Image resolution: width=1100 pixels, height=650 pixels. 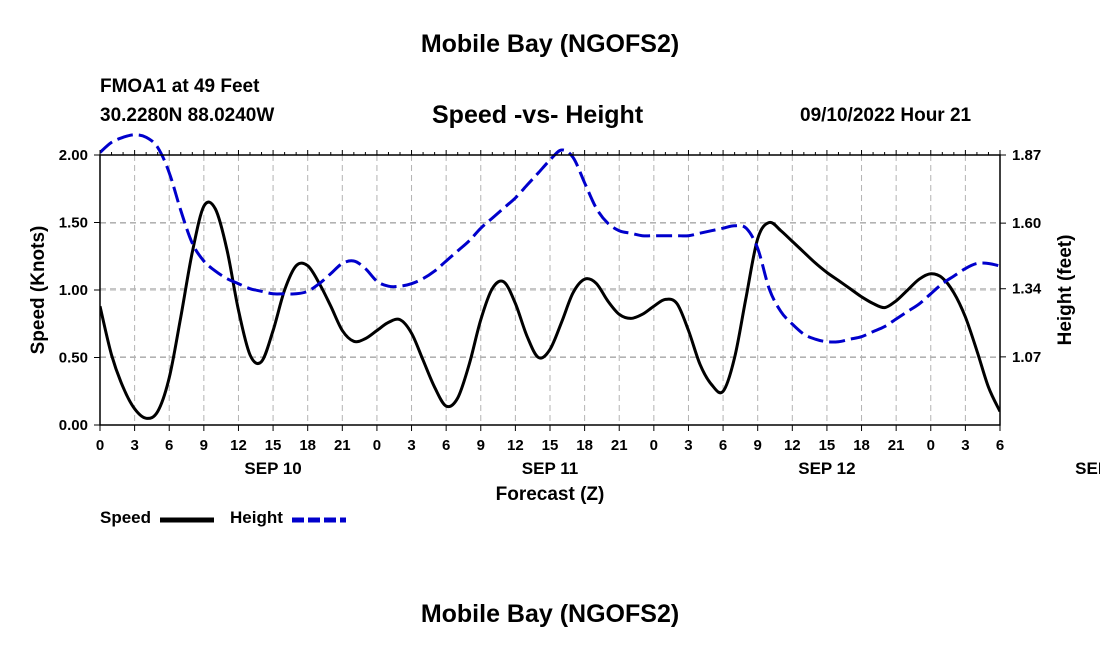 What do you see at coordinates (826, 468) in the screenshot?
I see `x-date-label: SEP 12` at bounding box center [826, 468].